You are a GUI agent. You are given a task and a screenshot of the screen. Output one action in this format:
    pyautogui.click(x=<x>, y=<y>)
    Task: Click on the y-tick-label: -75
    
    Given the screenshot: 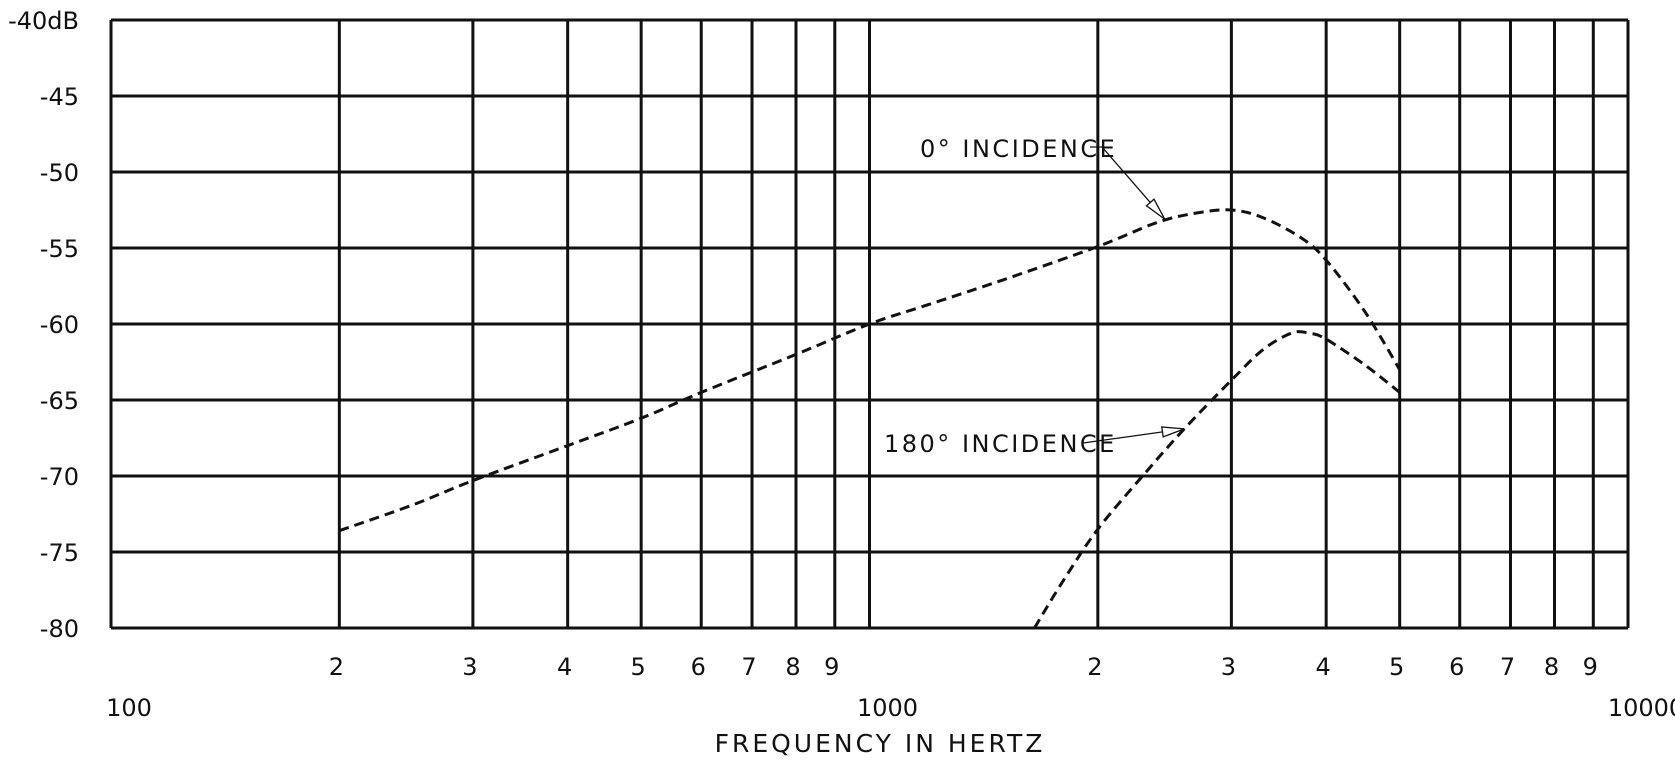 What is the action you would take?
    pyautogui.click(x=59, y=553)
    